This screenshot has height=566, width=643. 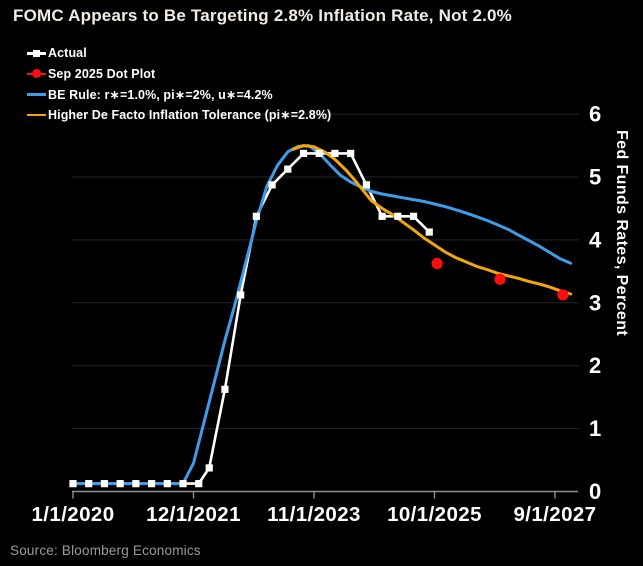 What do you see at coordinates (105, 550) in the screenshot?
I see `source-attribution: Source: Bloomberg Economics` at bounding box center [105, 550].